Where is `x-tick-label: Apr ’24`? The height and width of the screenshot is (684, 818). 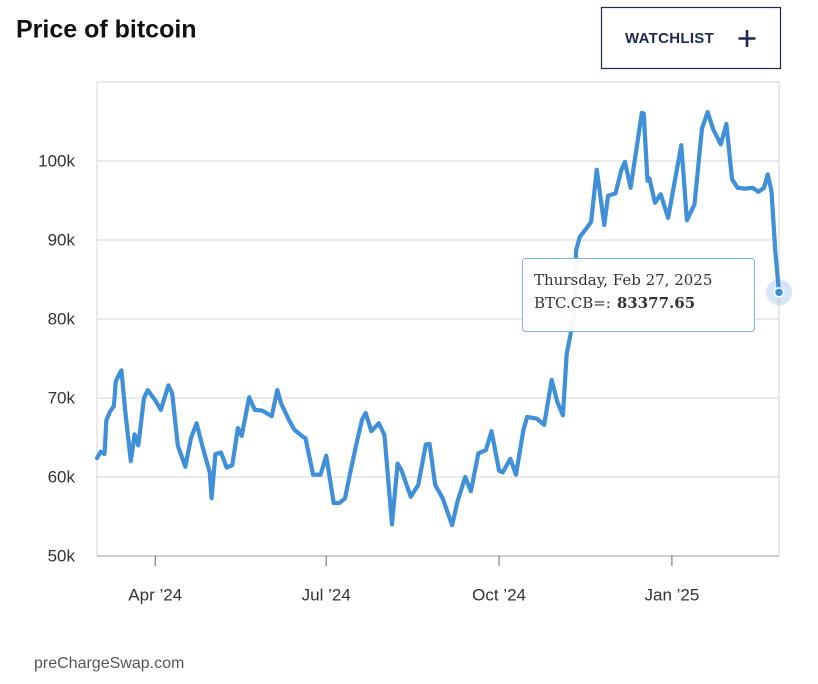 x-tick-label: Apr ’24 is located at coordinates (155, 594).